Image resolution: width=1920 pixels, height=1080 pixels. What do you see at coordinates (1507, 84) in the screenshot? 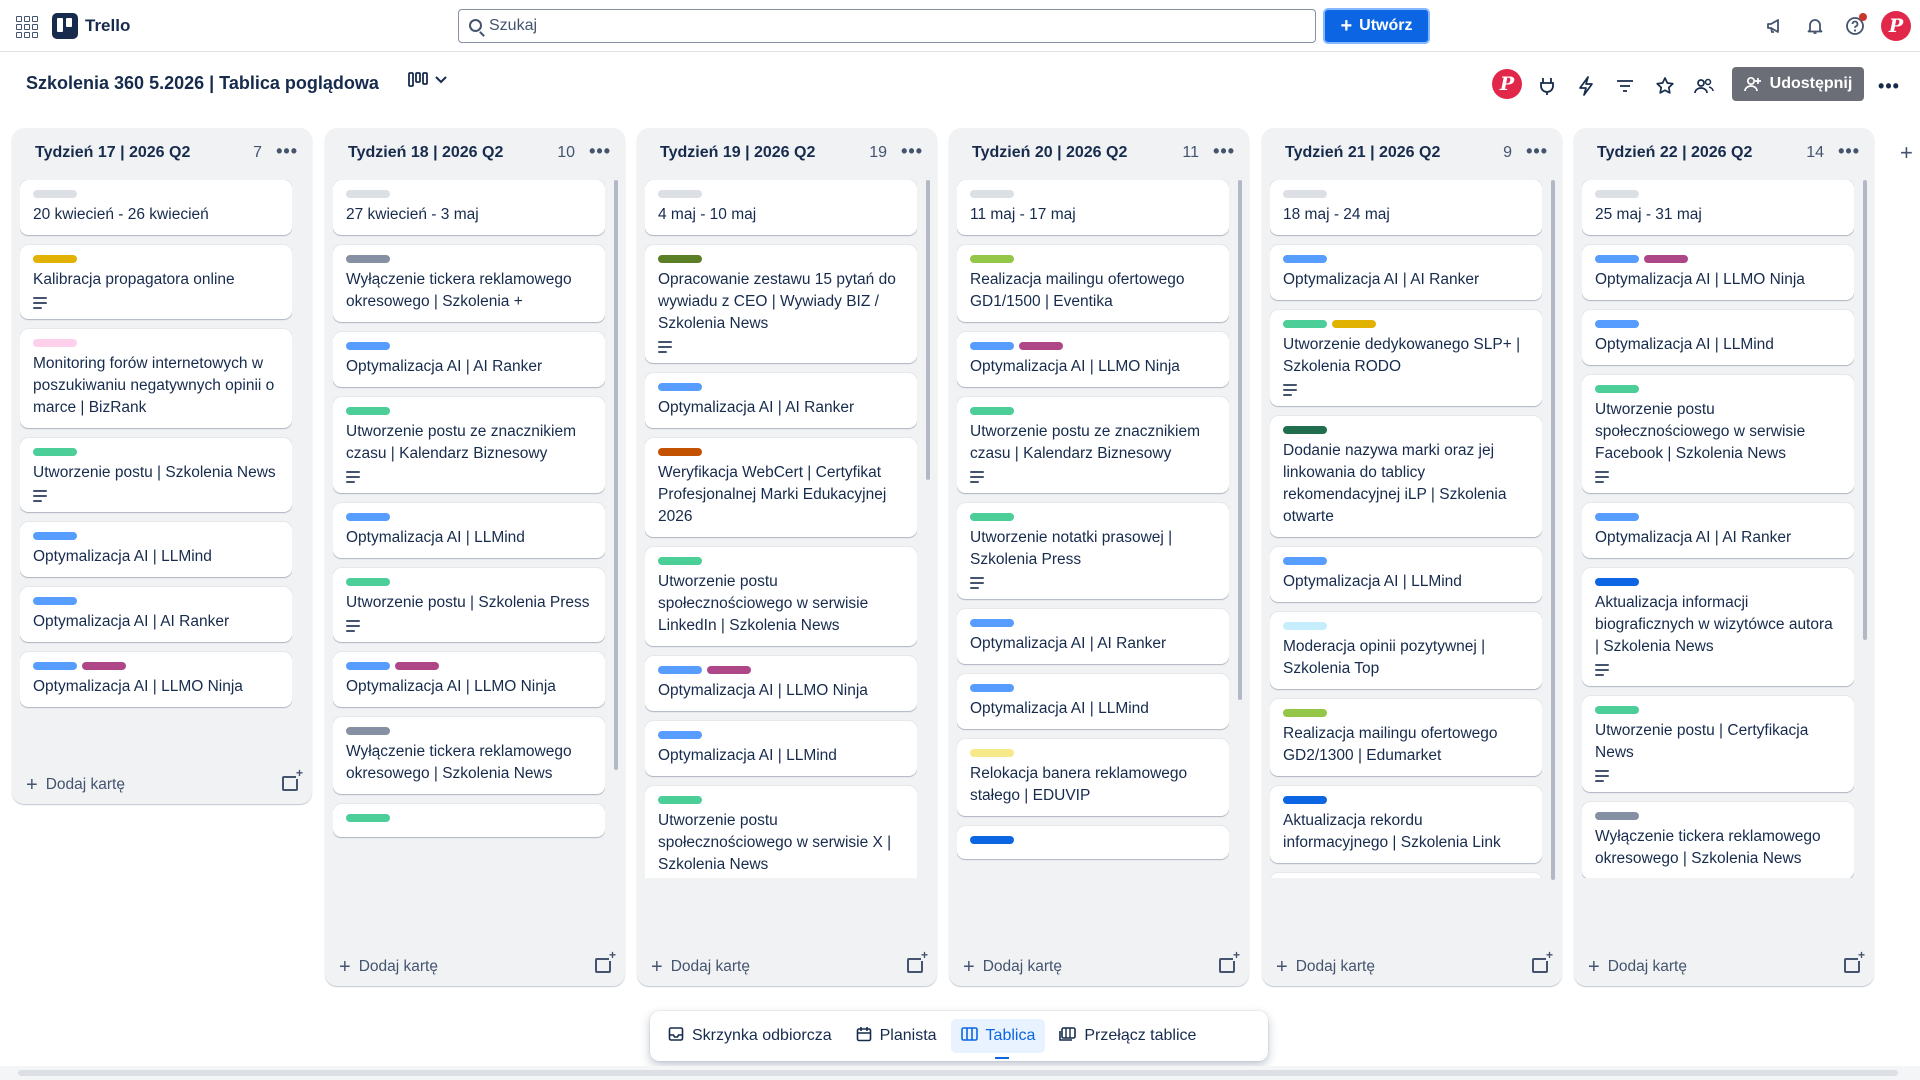
I see `board-member-avatar: P` at bounding box center [1507, 84].